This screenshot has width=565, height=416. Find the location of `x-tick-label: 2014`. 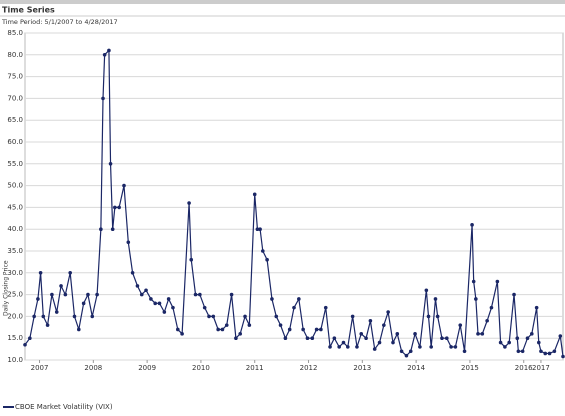

x-tick-label: 2014 is located at coordinates (416, 368).